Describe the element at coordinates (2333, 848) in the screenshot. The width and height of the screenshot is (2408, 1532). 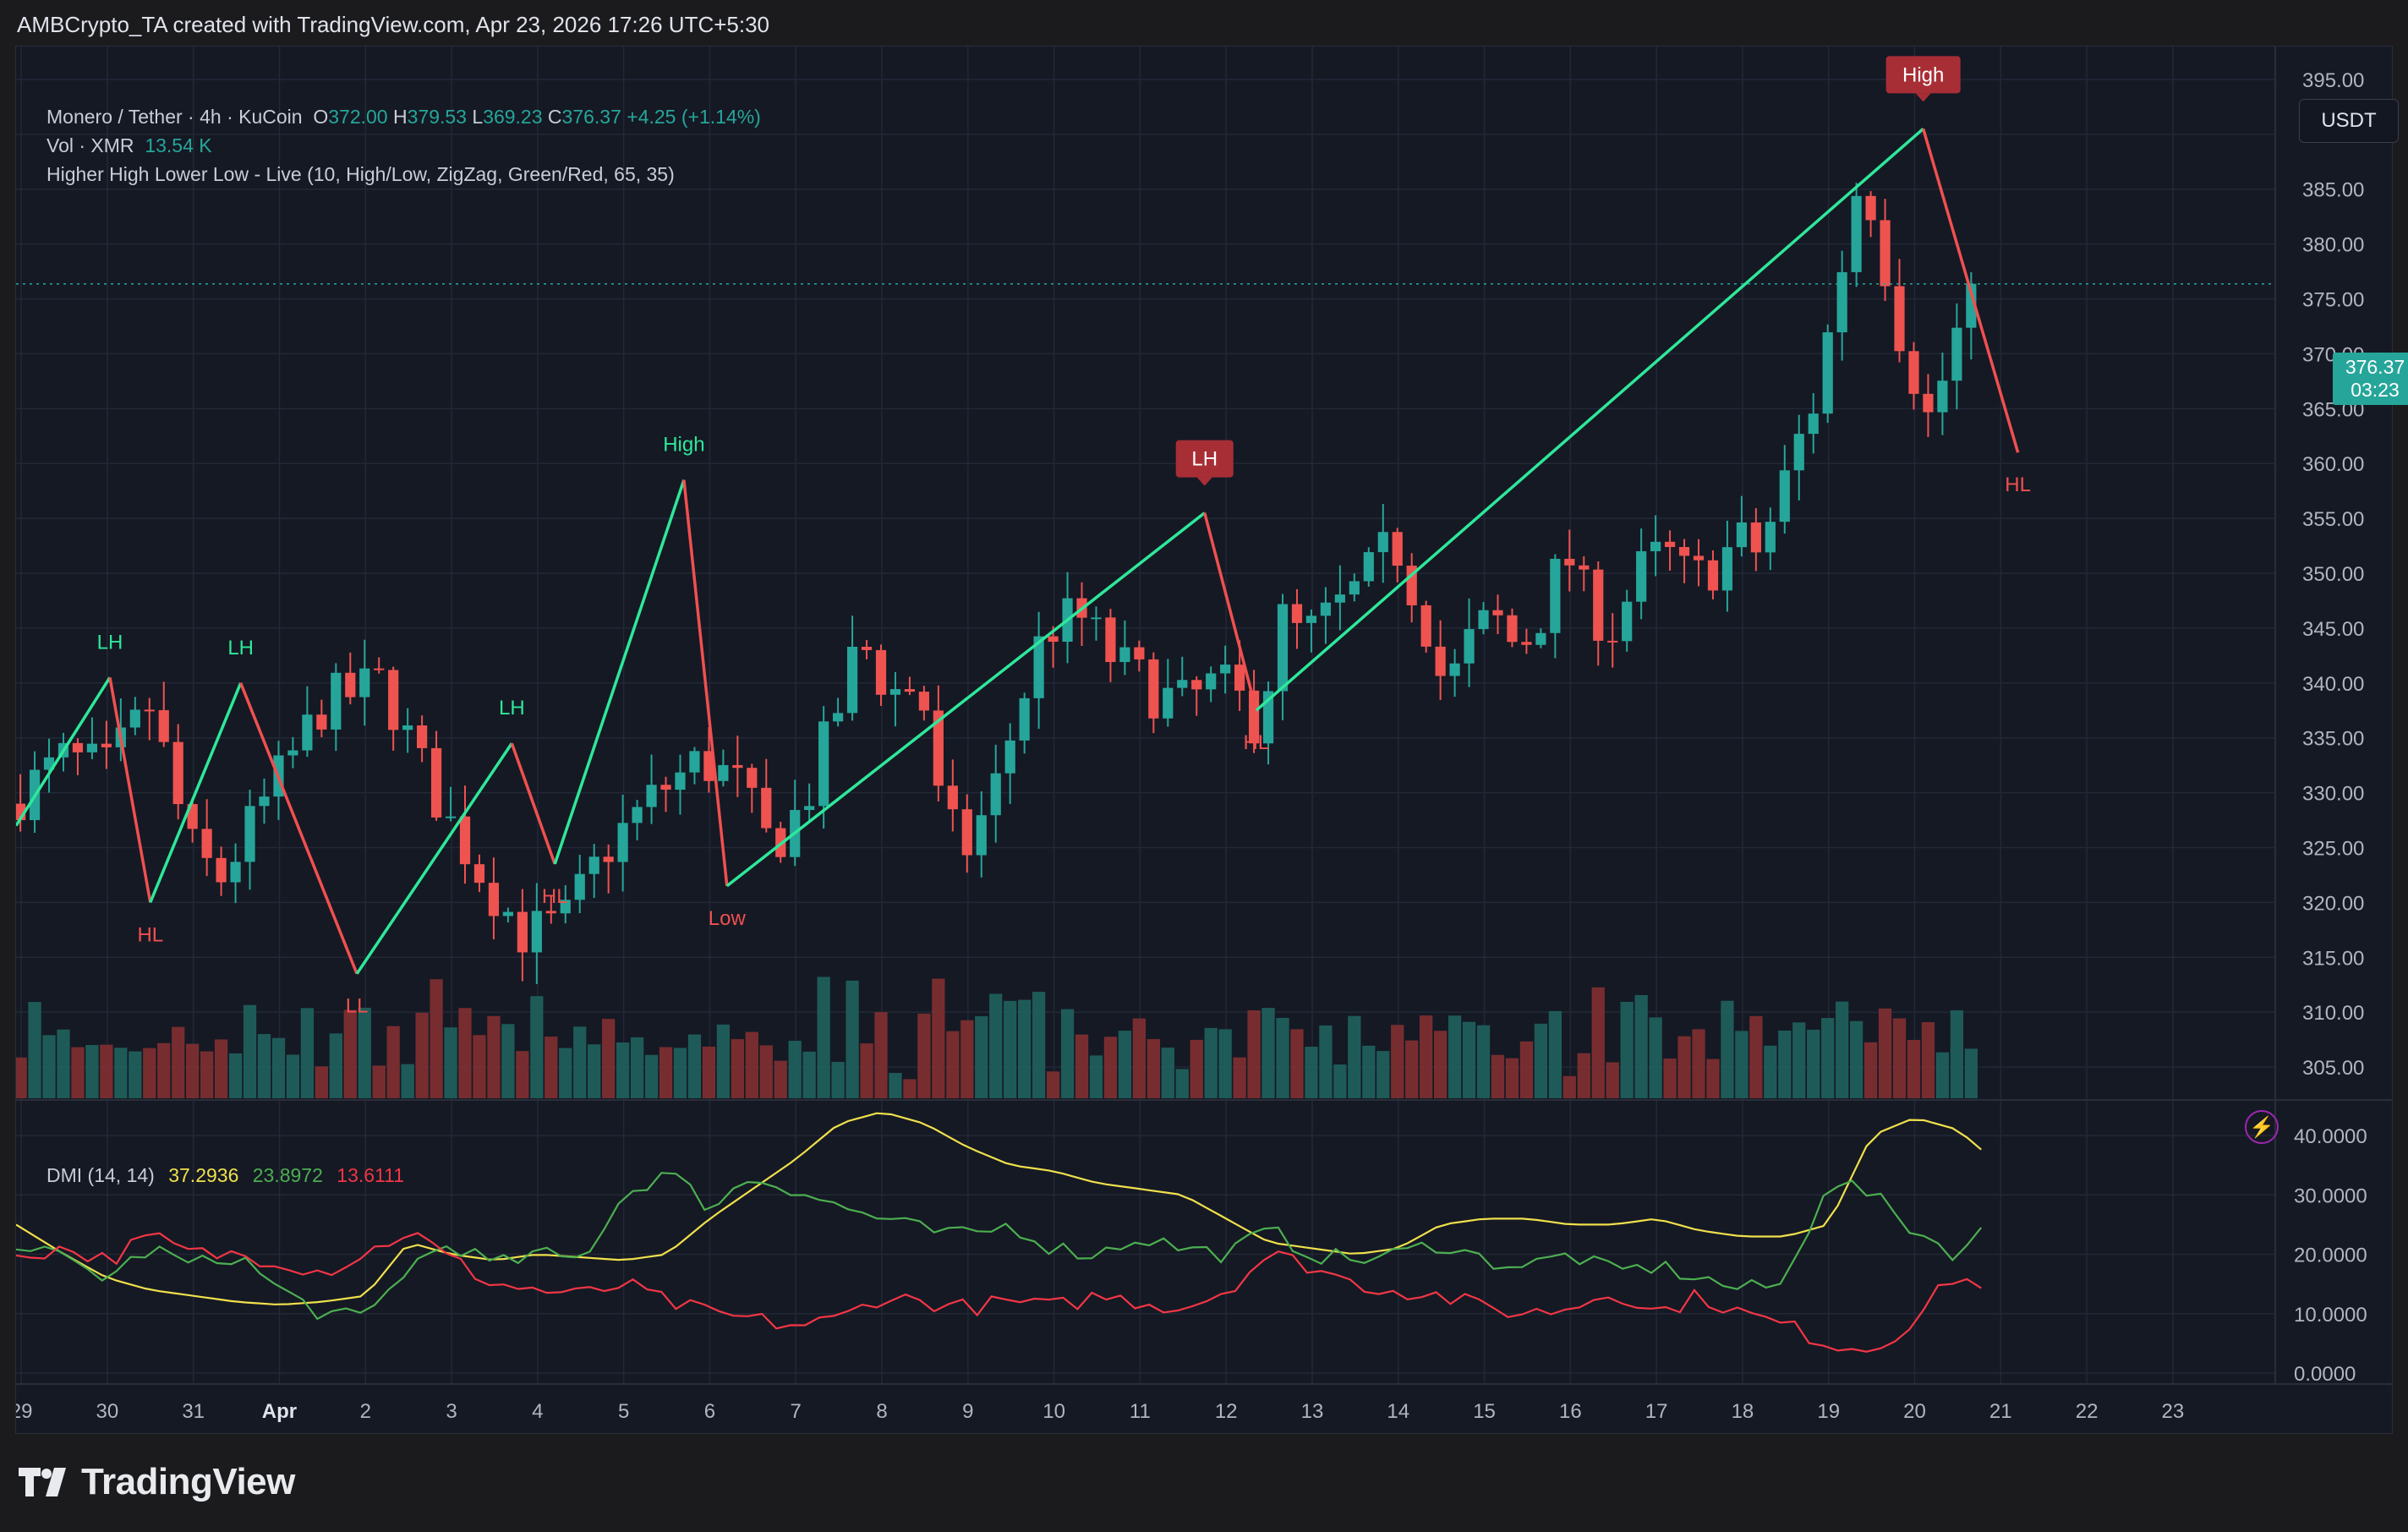
I see `price-tick-label: 325.00` at that location.